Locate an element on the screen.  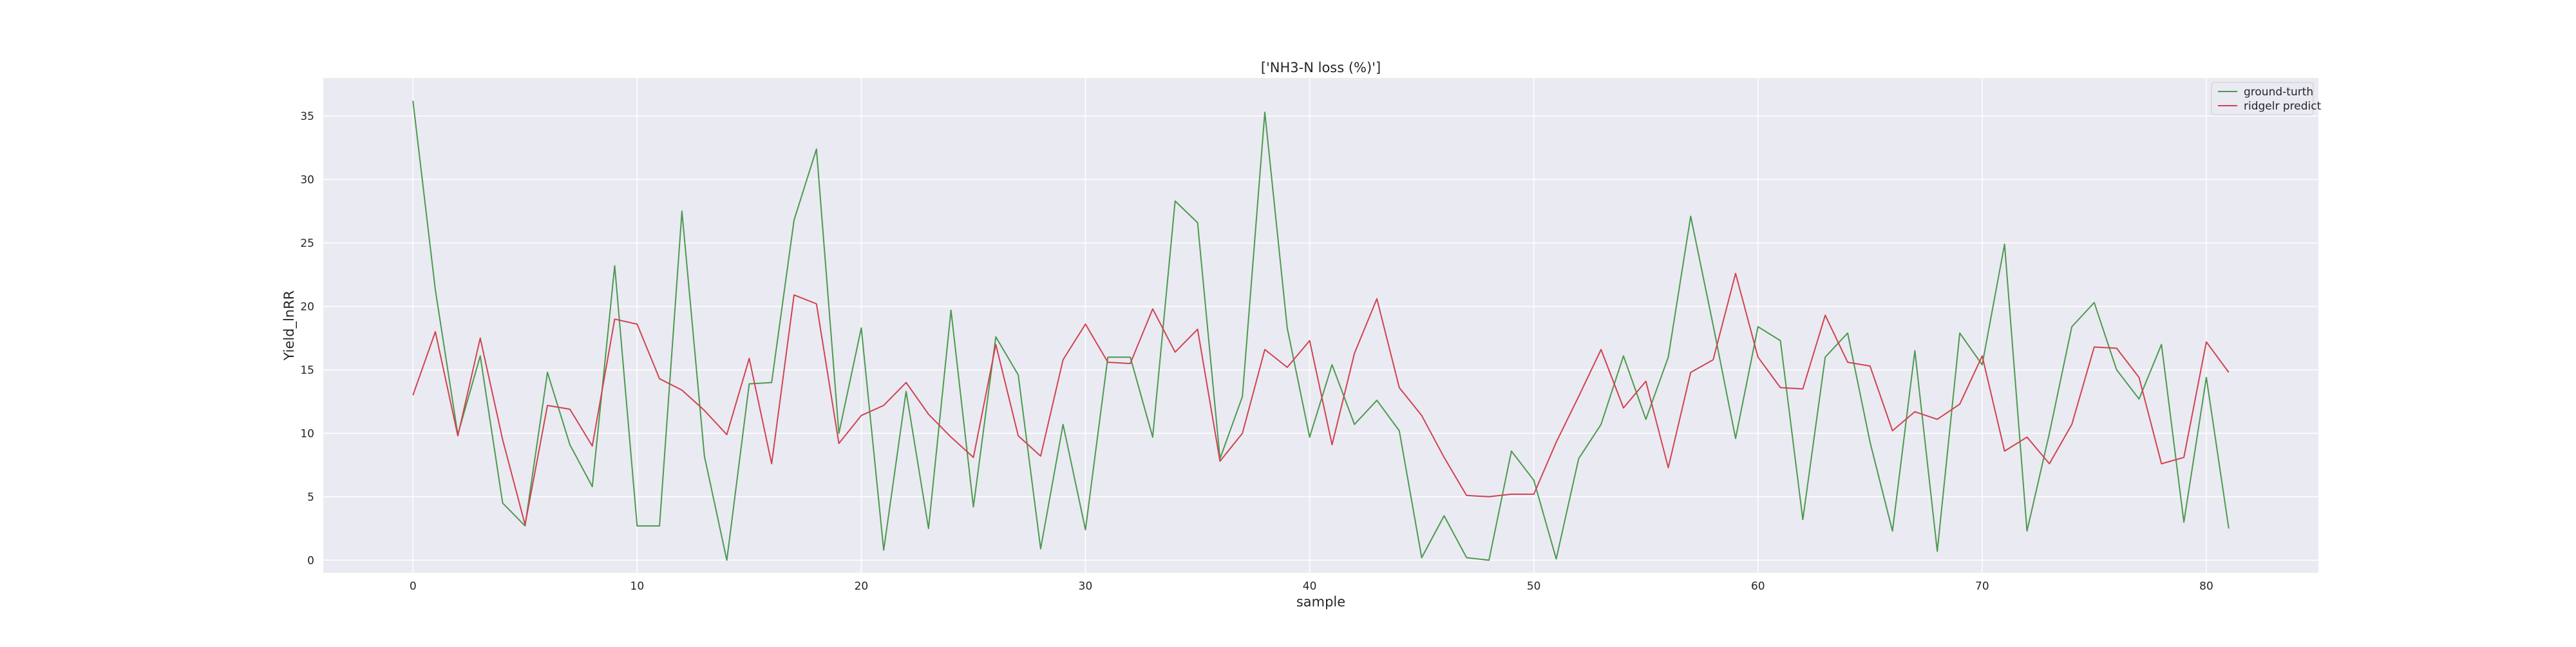
x-tick-label: 70 is located at coordinates (1982, 586).